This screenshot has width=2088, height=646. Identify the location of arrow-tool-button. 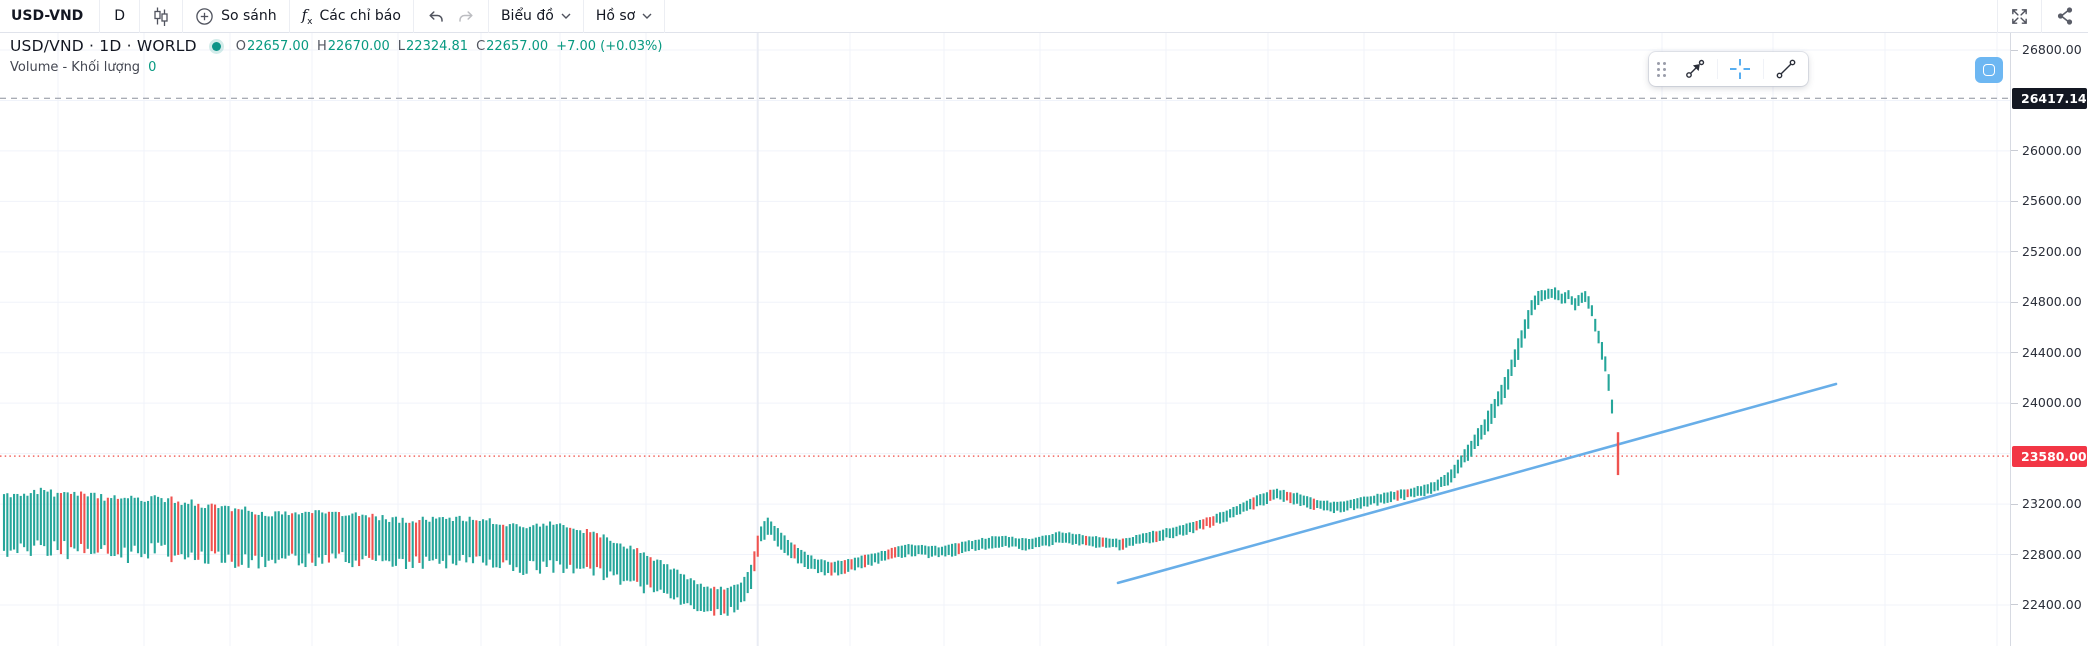
(1695, 69).